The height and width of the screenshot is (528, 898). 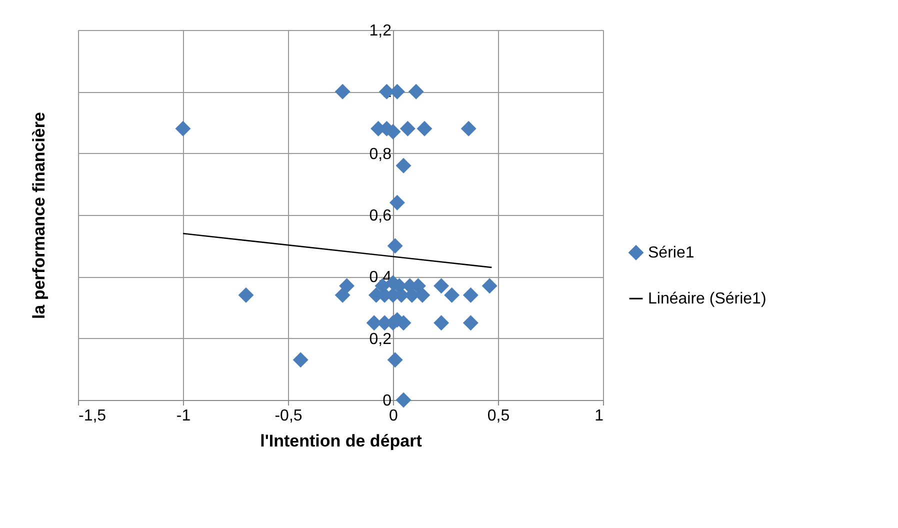 What do you see at coordinates (380, 216) in the screenshot?
I see `y-tick-label: 0,6` at bounding box center [380, 216].